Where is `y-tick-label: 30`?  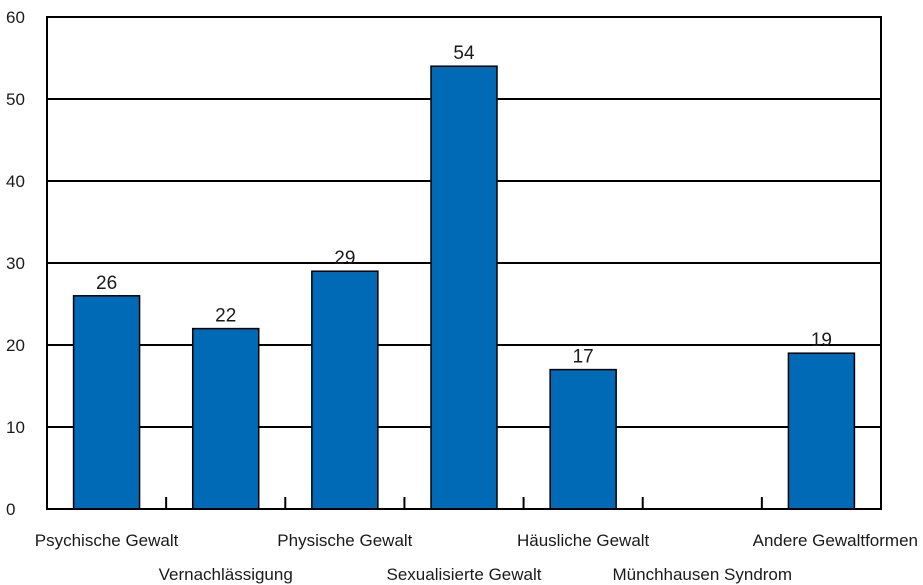 y-tick-label: 30 is located at coordinates (15, 263).